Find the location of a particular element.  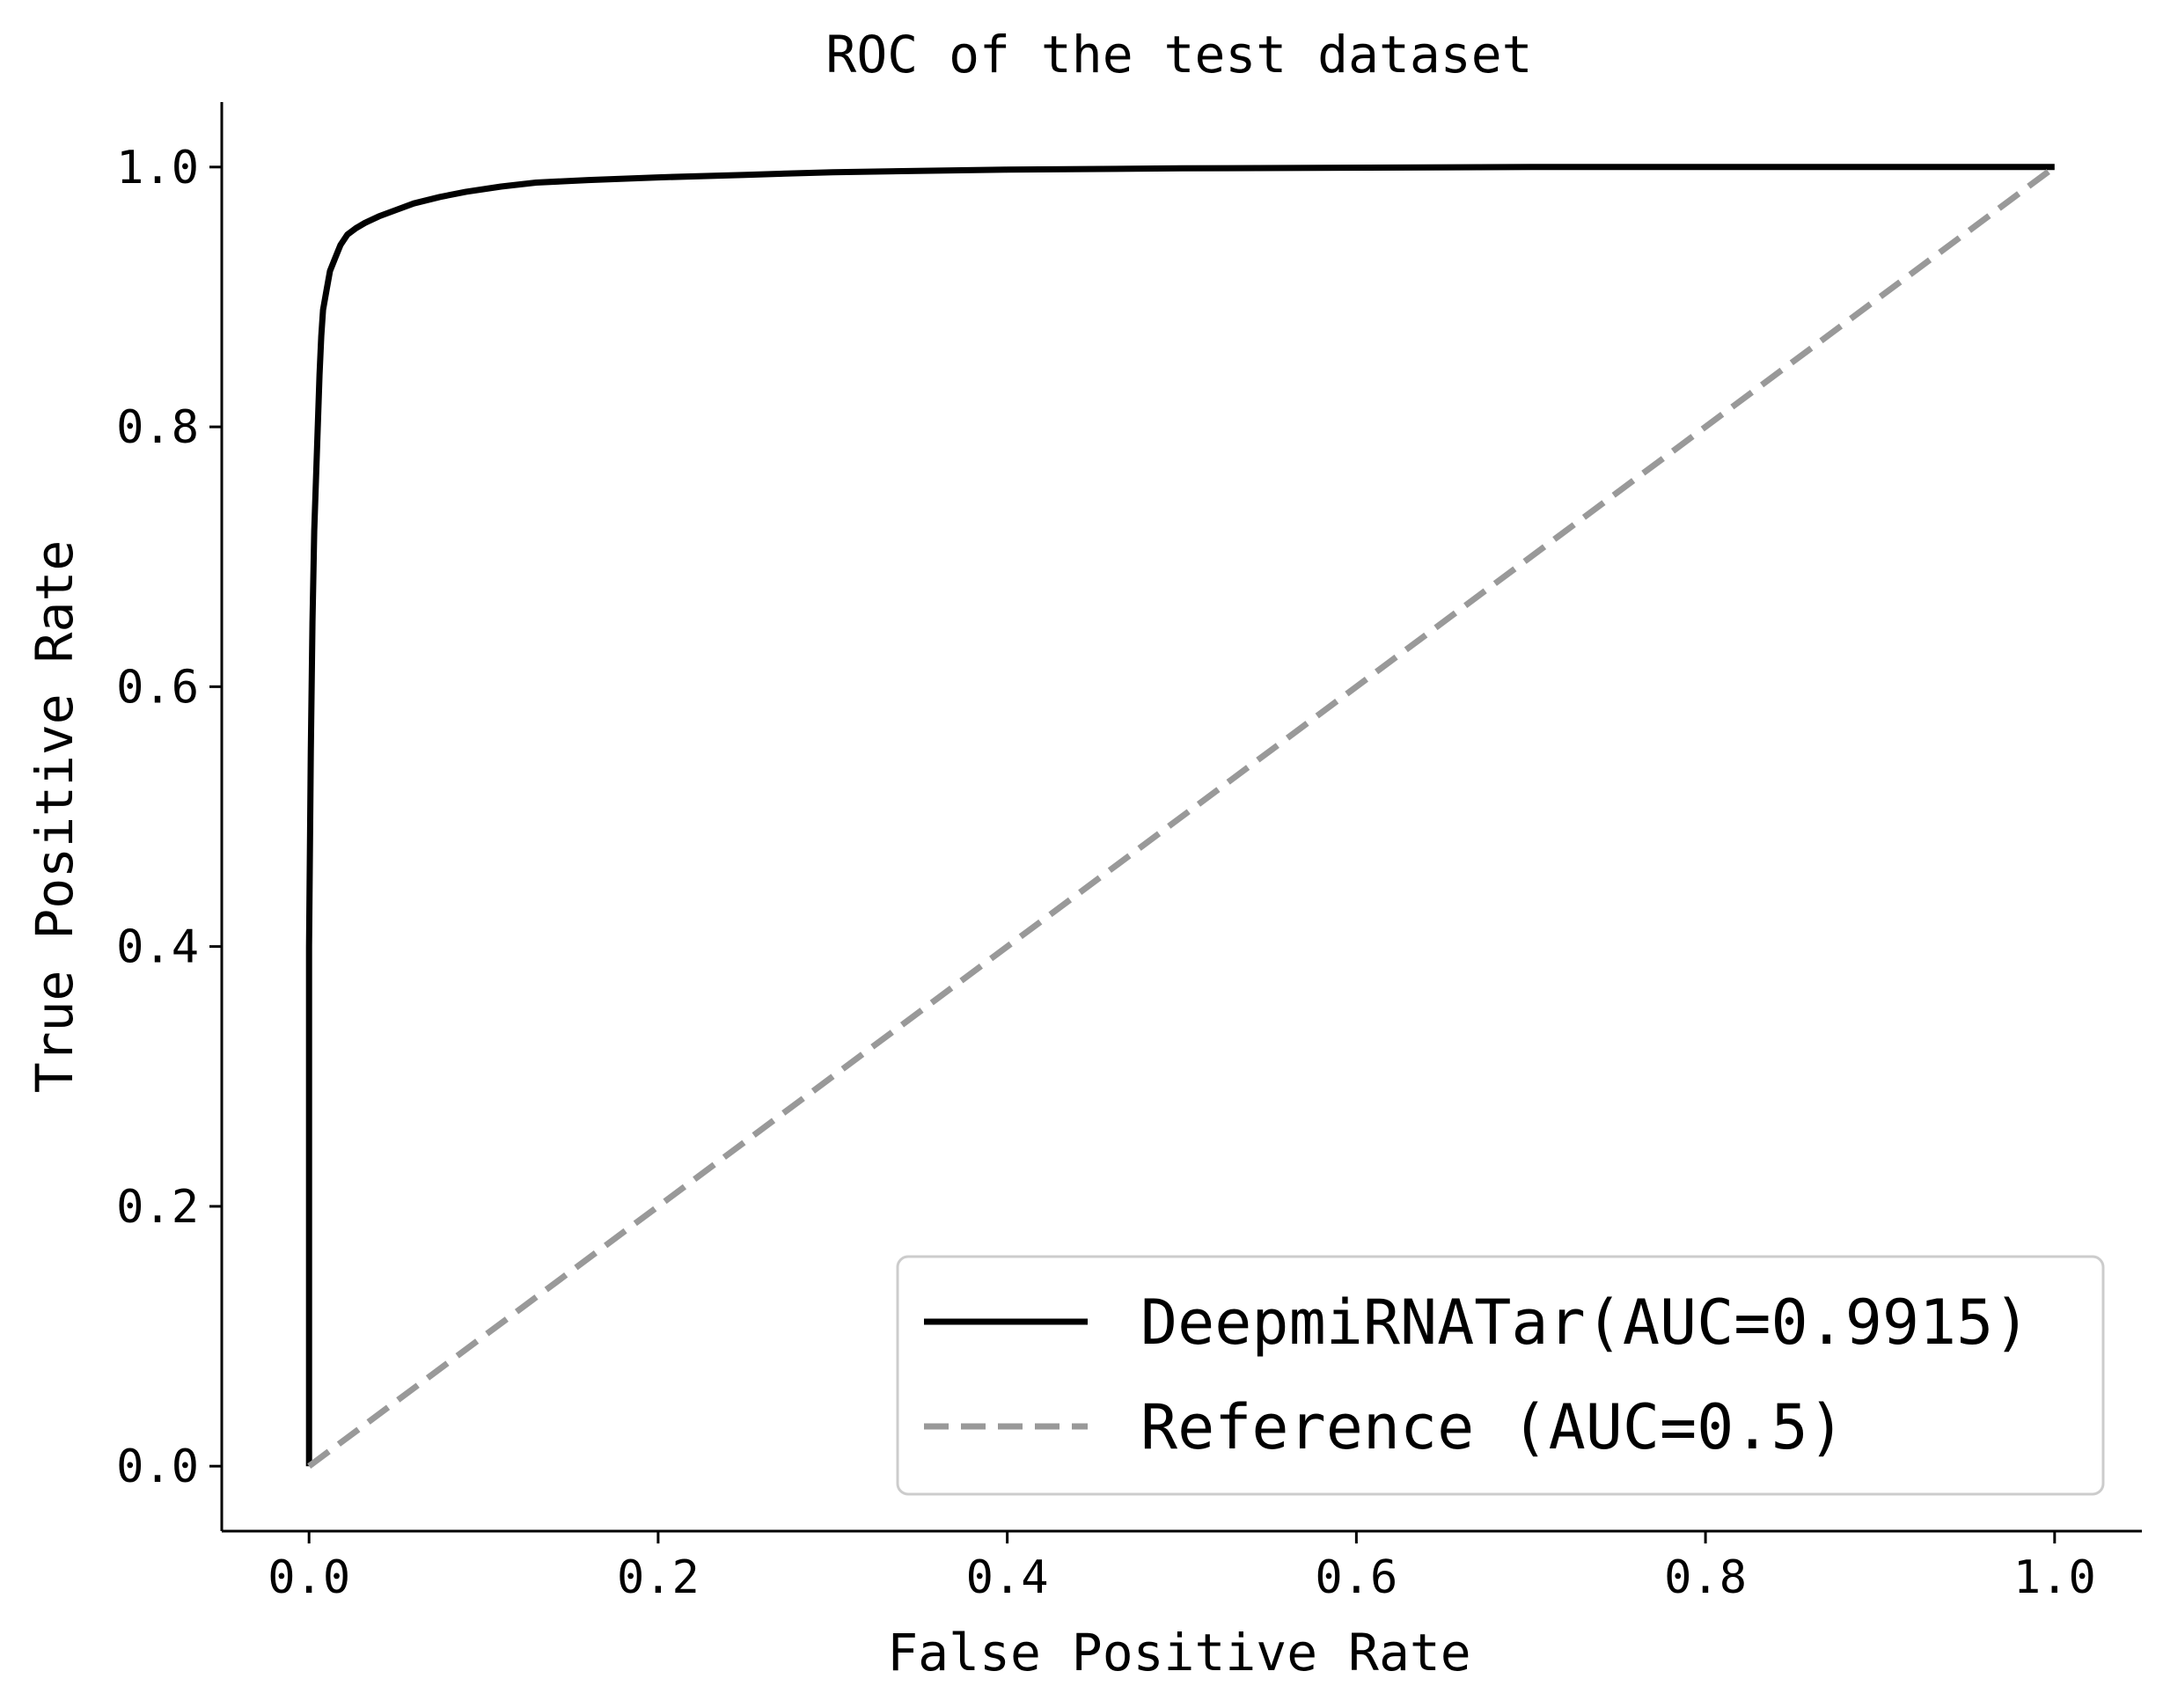

x-tick-label: 0.4 is located at coordinates (1007, 1577).